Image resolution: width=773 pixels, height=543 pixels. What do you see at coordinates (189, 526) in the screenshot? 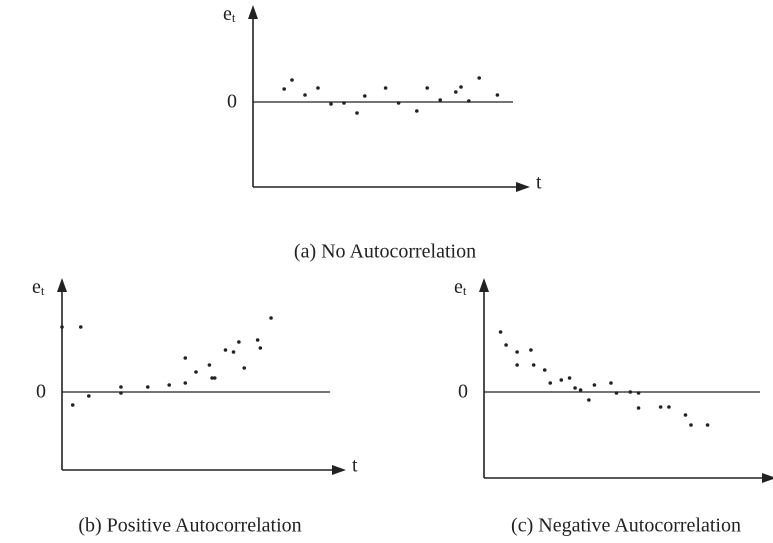
I see `panel-title: (b) Positive Autocorrelation` at bounding box center [189, 526].